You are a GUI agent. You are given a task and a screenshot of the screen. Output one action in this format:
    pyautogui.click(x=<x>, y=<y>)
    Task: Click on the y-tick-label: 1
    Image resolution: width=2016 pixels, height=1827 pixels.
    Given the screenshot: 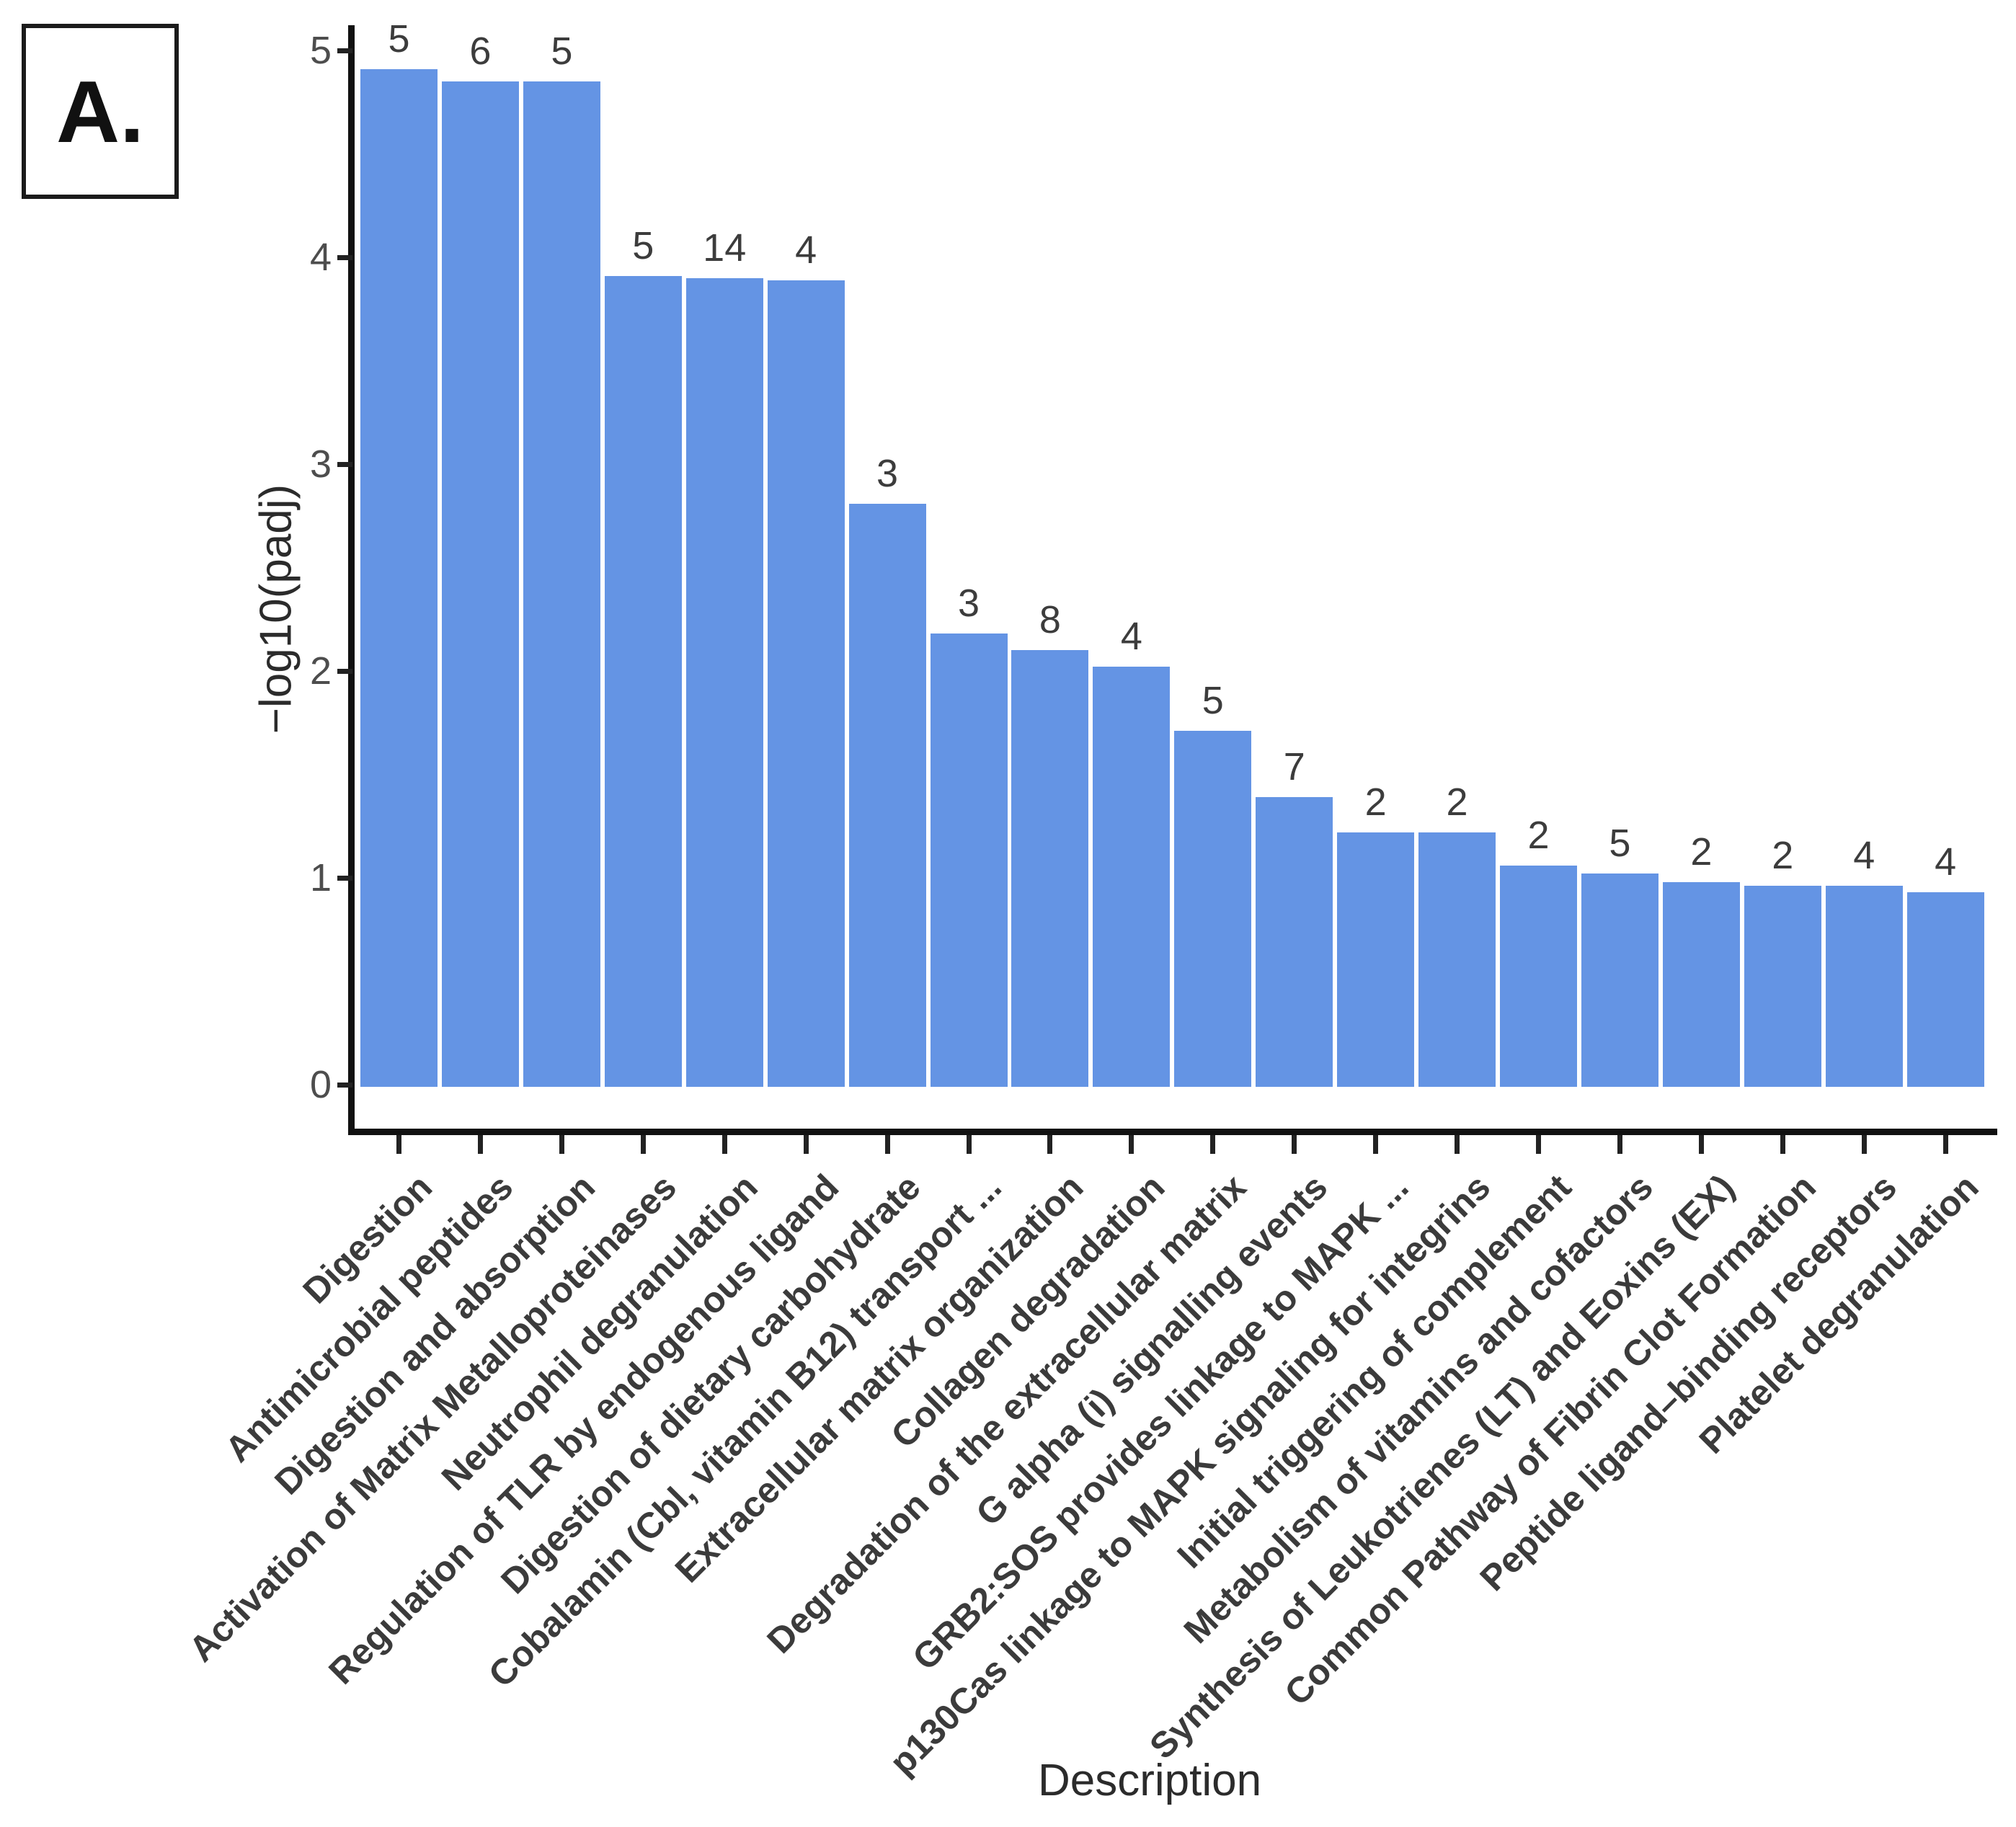 What is the action you would take?
    pyautogui.click(x=321, y=877)
    